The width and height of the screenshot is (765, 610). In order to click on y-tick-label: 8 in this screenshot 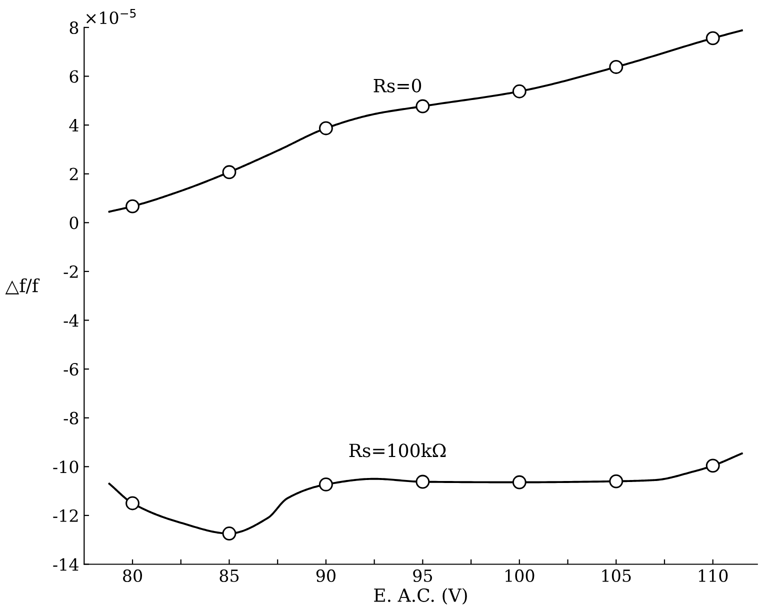, I will do `click(74, 27)`.